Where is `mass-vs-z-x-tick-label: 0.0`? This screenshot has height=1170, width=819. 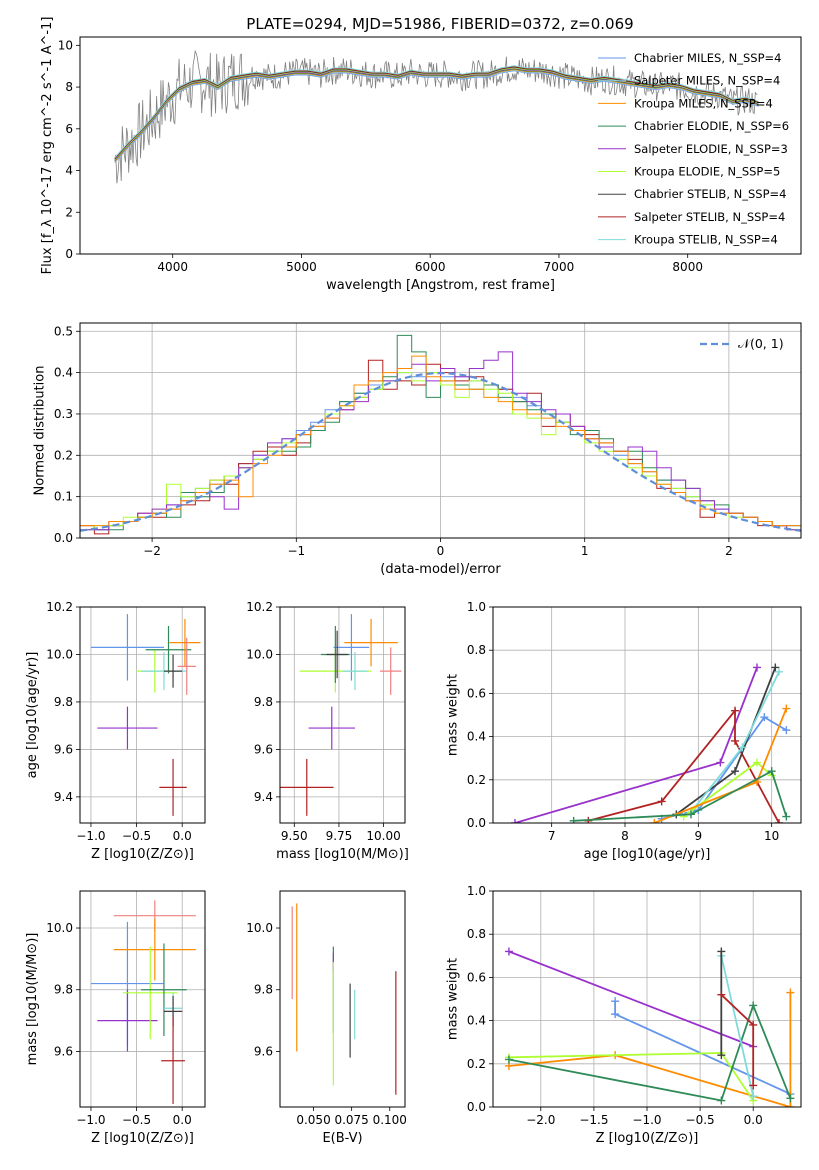 mass-vs-z-x-tick-label: 0.0 is located at coordinates (182, 1120).